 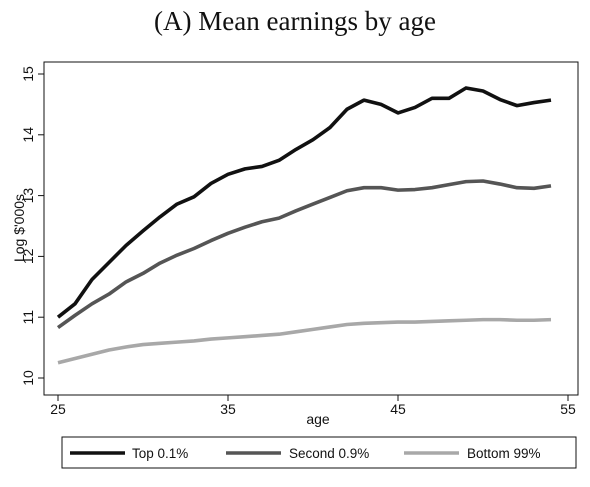 I want to click on legend-label-1: Second 0.9%, so click(x=329, y=453).